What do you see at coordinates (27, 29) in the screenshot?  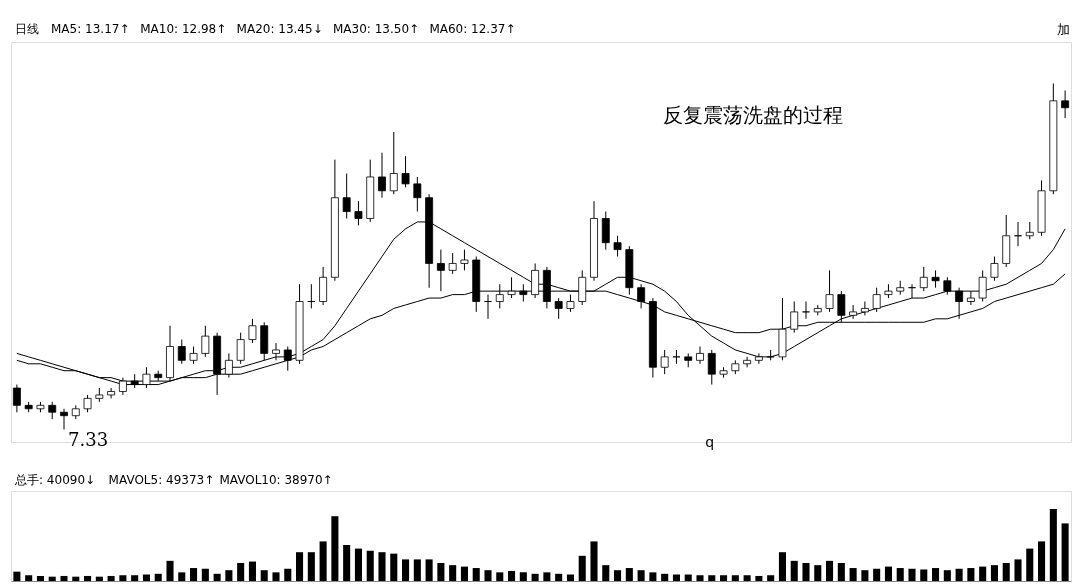 I see `chart-title: 日线` at bounding box center [27, 29].